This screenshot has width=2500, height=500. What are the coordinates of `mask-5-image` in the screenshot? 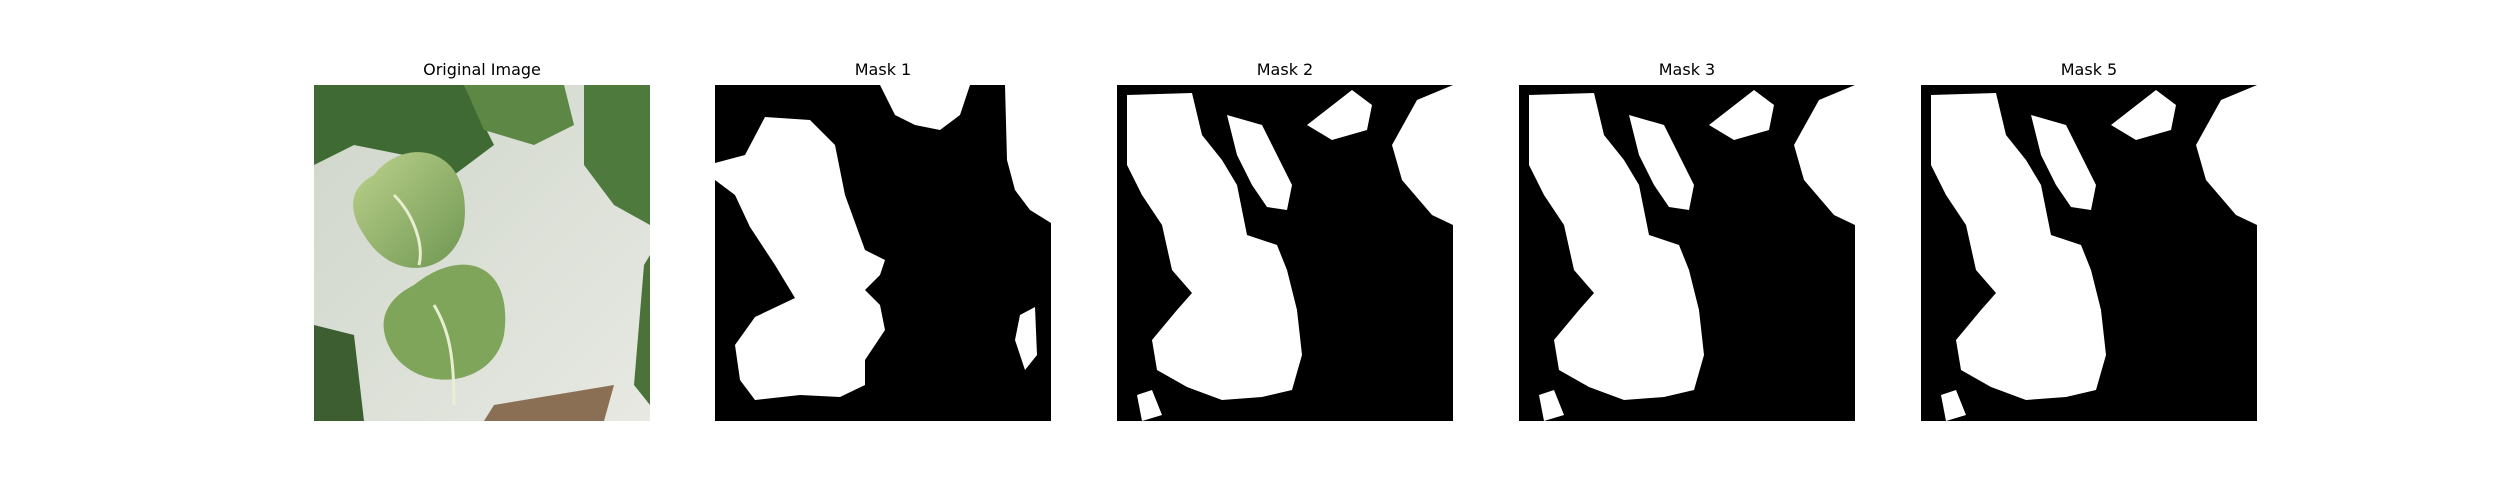 It's located at (2089, 253).